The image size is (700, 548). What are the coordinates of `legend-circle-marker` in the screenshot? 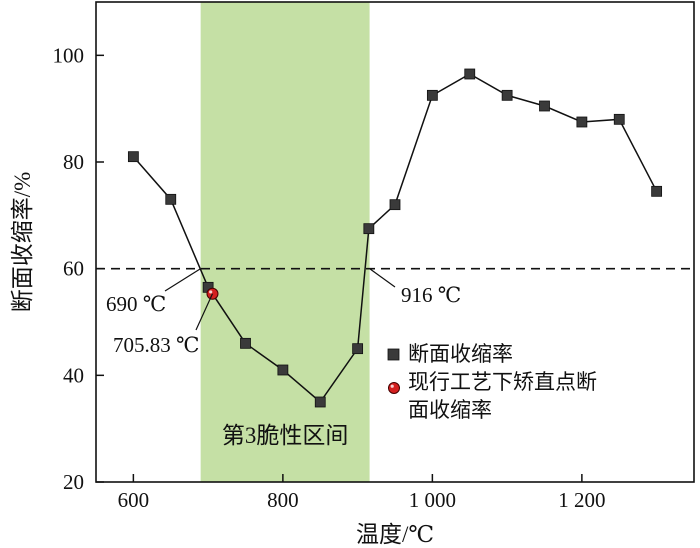 It's located at (394, 388).